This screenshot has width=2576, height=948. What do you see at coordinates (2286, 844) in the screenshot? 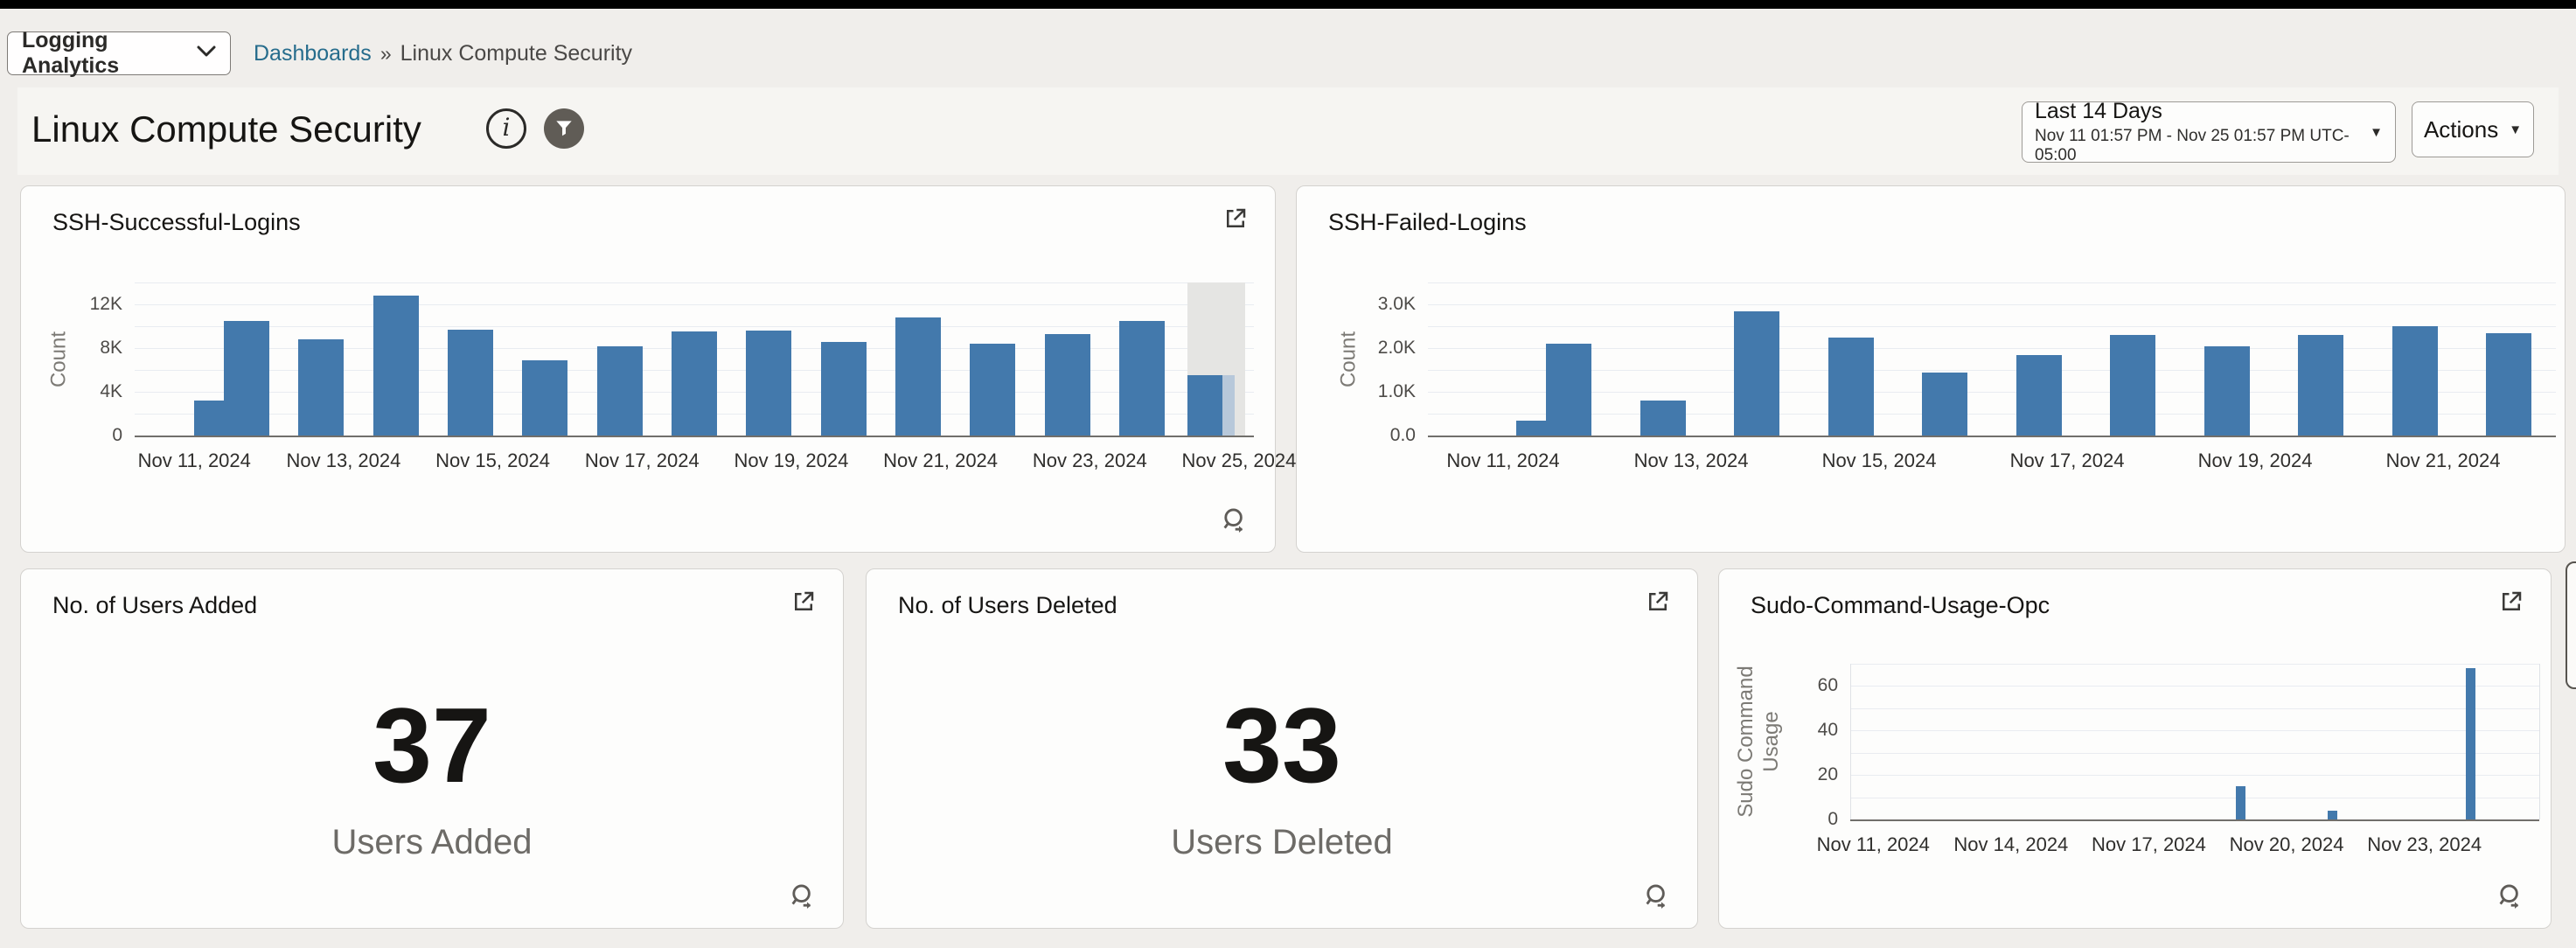
I see `x-tick-label: Nov 20, 2024` at bounding box center [2286, 844].